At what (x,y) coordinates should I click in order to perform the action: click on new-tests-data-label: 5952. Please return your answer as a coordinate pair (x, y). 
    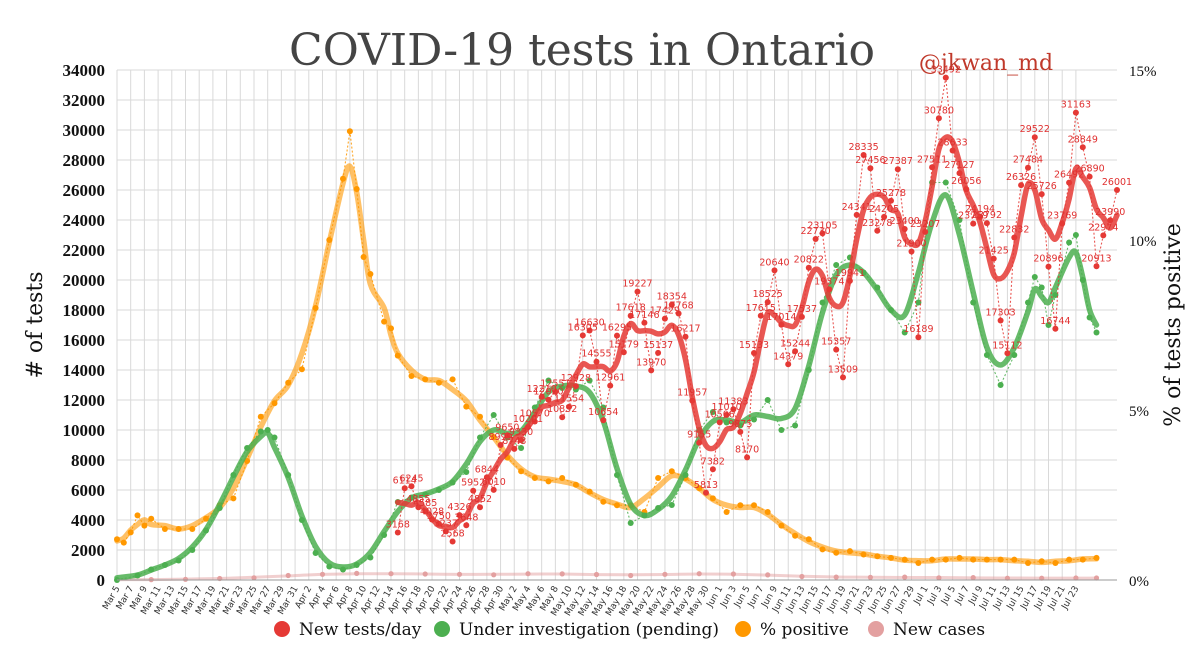
    Looking at the image, I should click on (473, 483).